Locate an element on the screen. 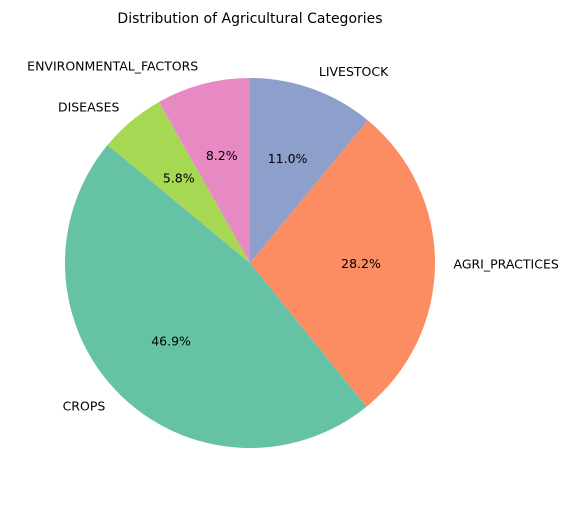  chart-title: Distribution of Agricultural Categories is located at coordinates (249, 19).